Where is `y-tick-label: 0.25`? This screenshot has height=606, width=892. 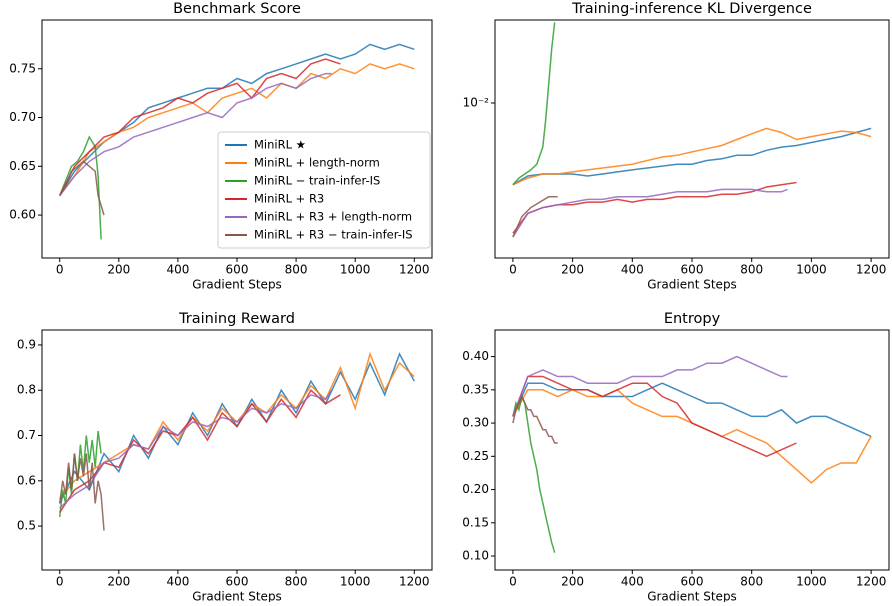
y-tick-label: 0.25 is located at coordinates (475, 456).